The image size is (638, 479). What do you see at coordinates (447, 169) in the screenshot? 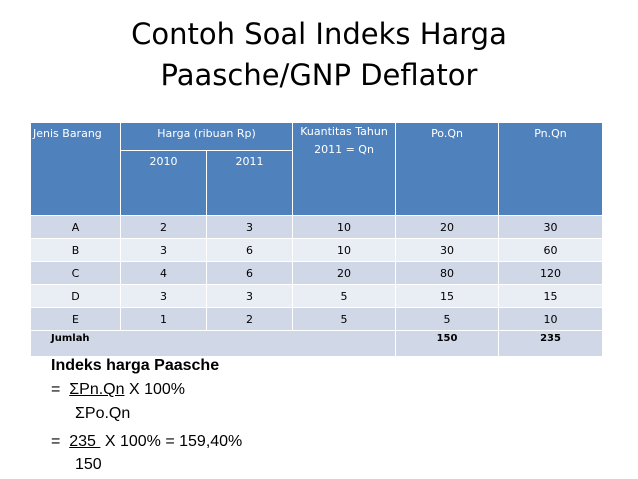
I see `header-po-qn: Po.Qn` at bounding box center [447, 169].